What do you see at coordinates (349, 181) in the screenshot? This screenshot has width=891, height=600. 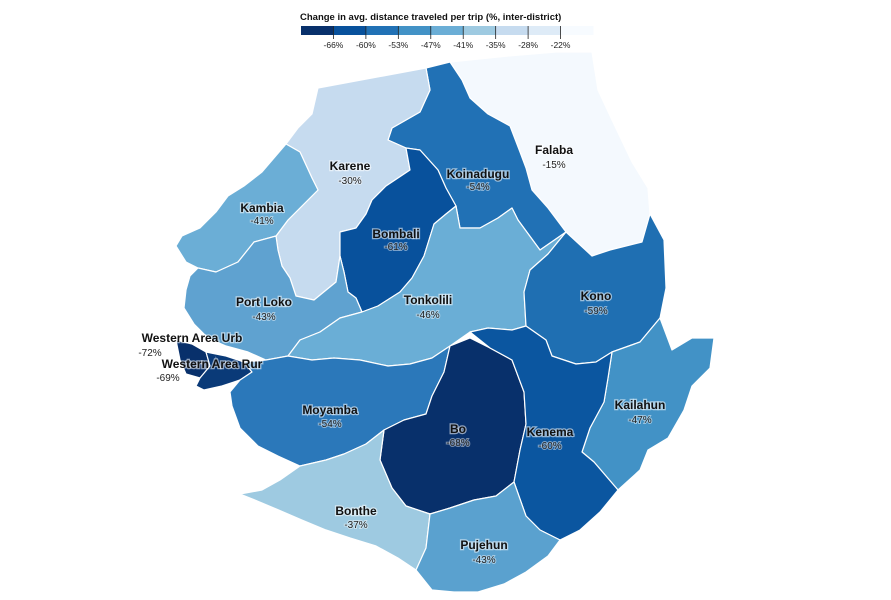 I see `district-value-karene: -30%` at bounding box center [349, 181].